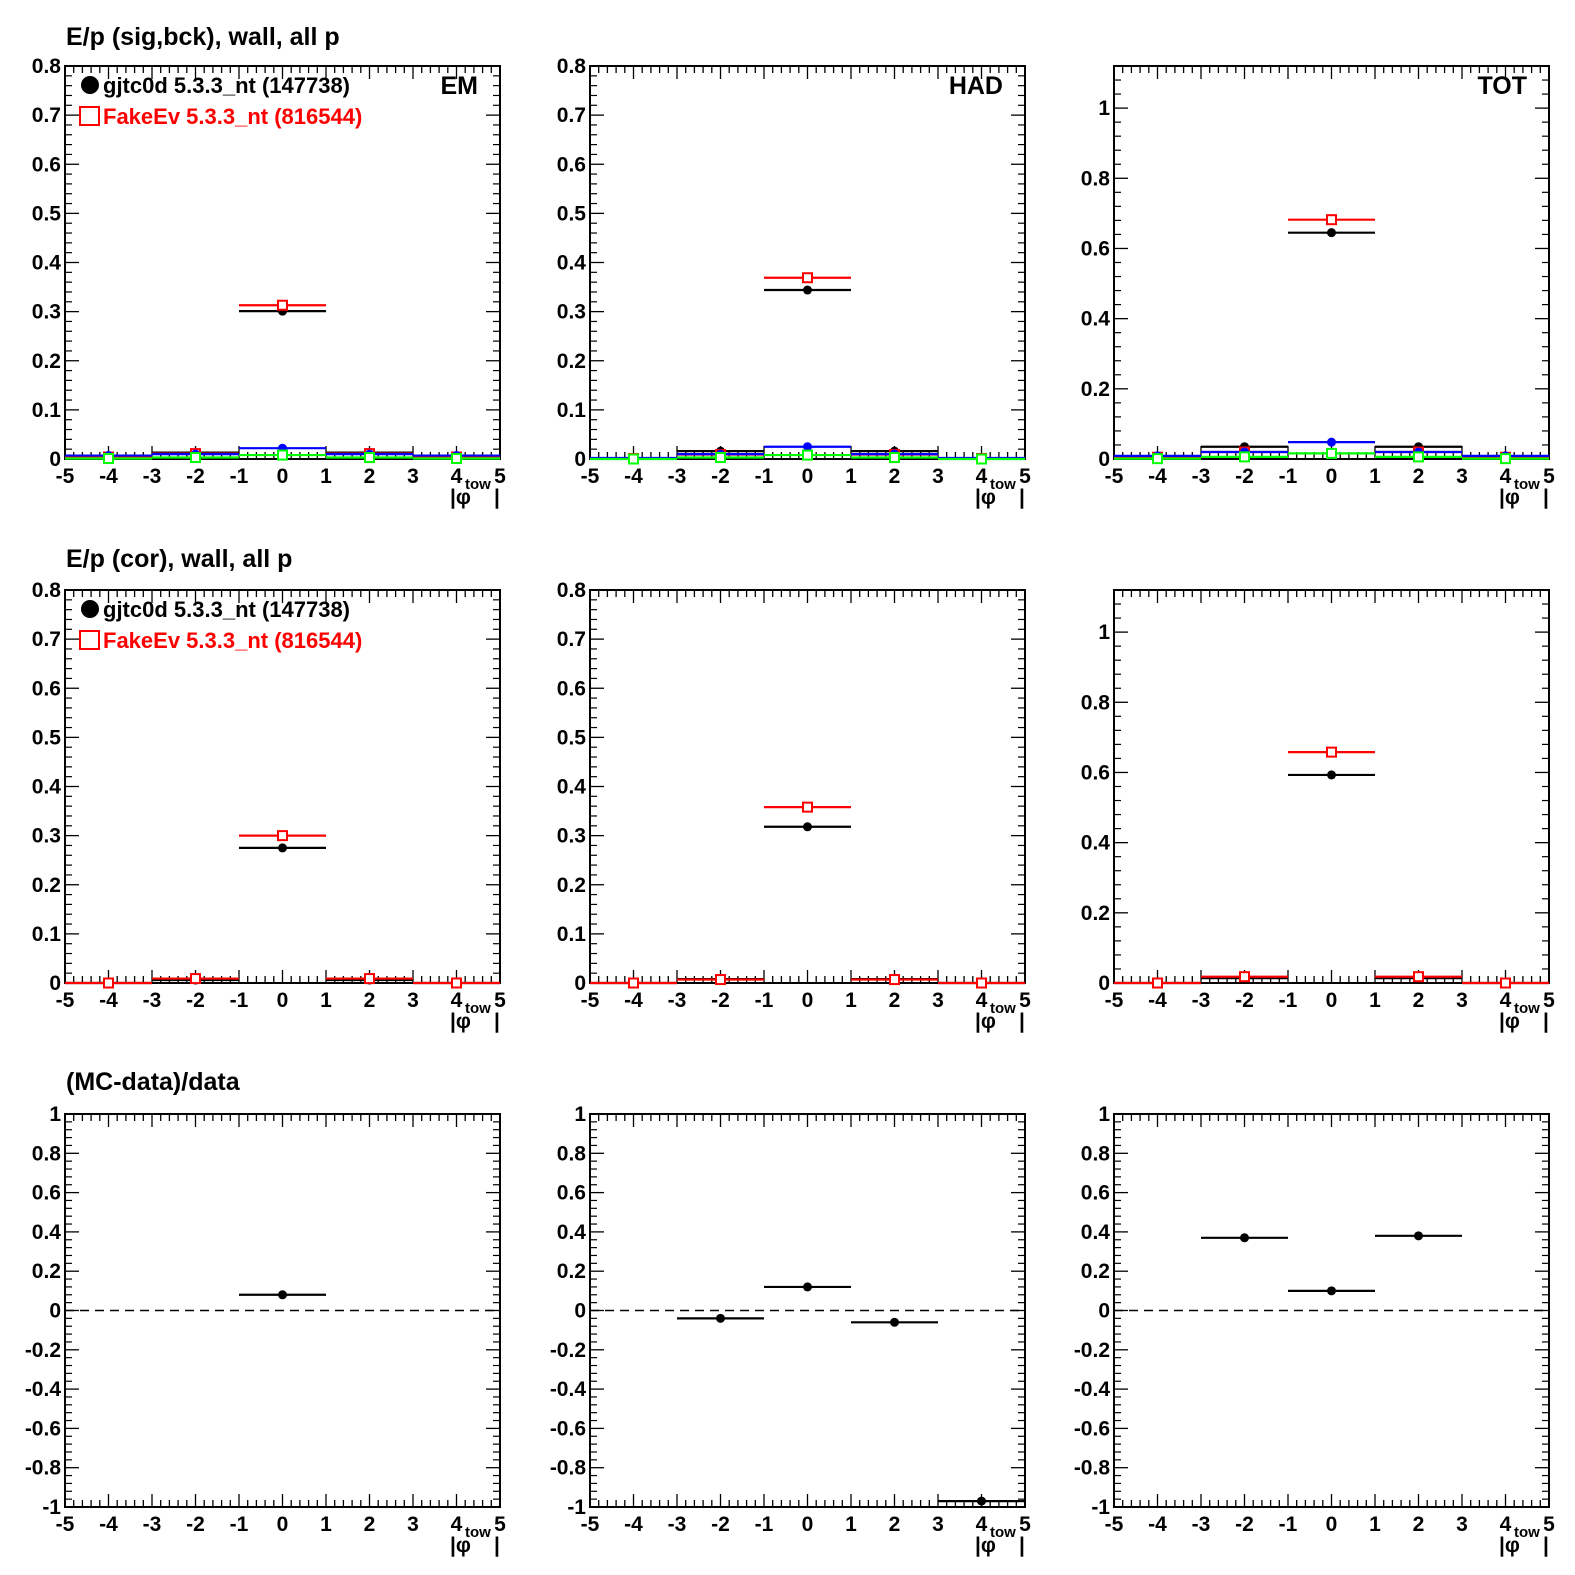  What do you see at coordinates (807, 457) in the screenshot?
I see `series-c00ff00` at bounding box center [807, 457].